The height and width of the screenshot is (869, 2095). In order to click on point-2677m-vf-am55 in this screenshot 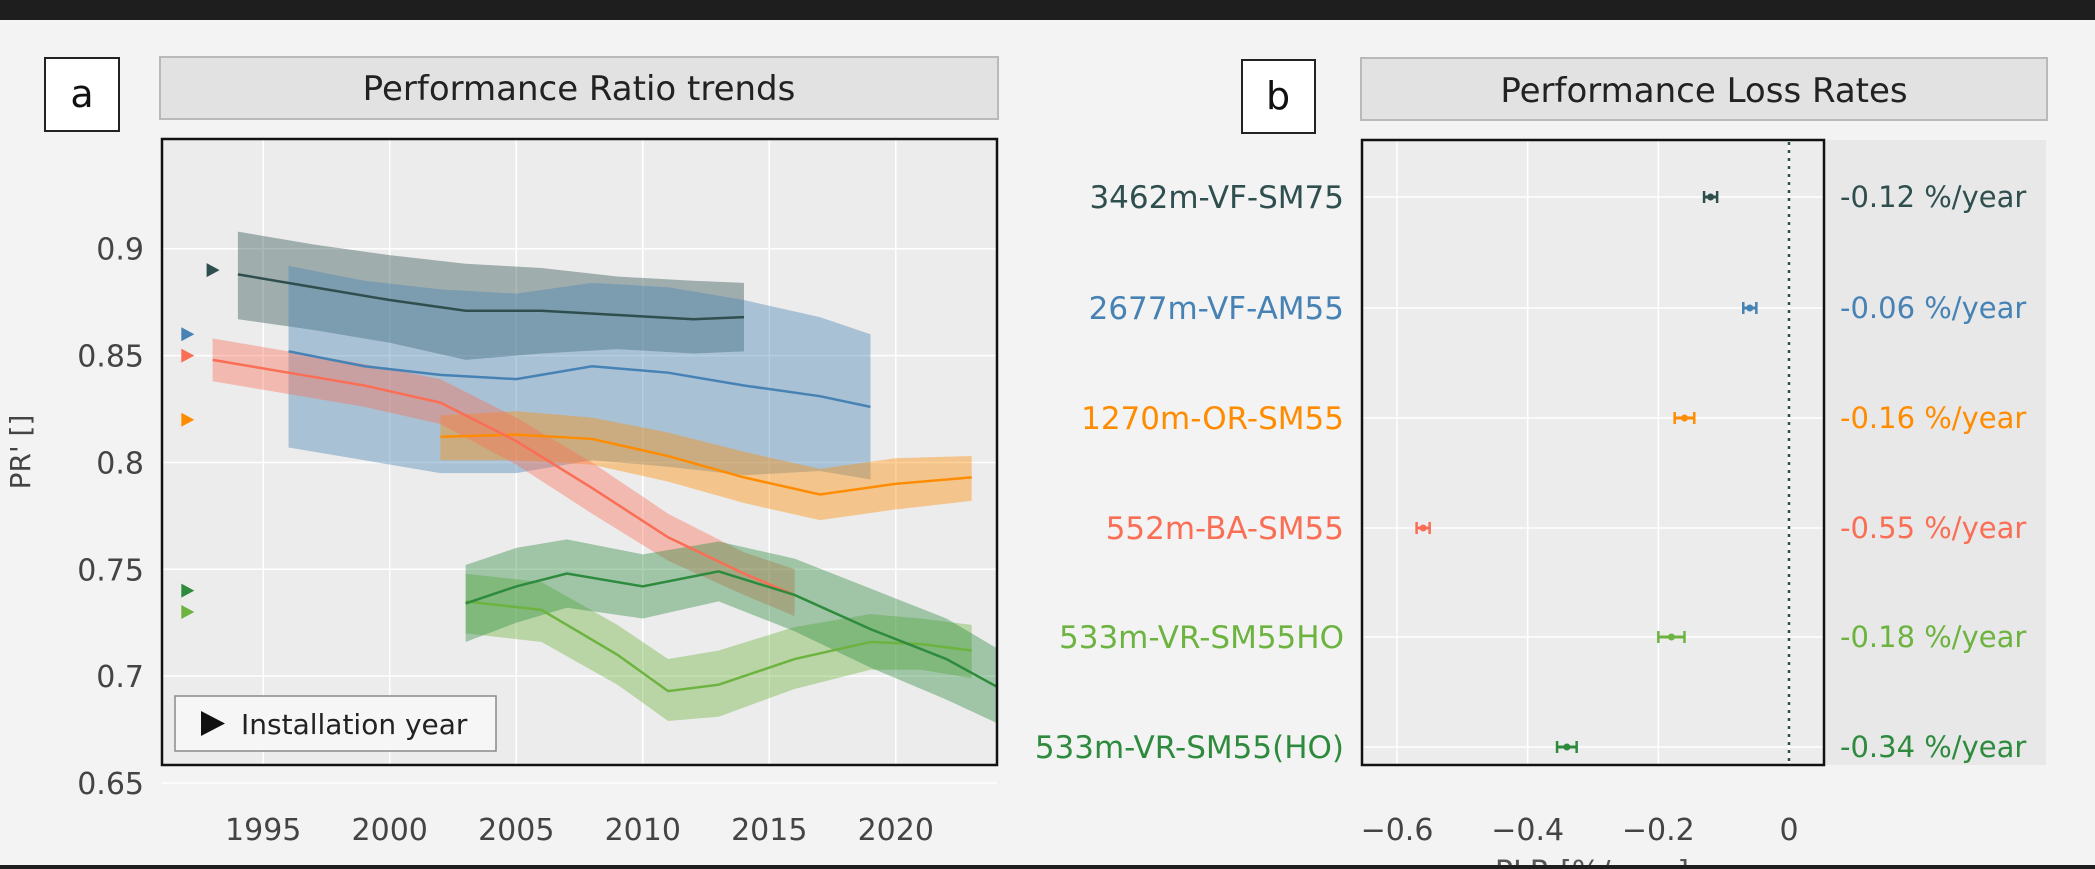, I will do `click(1750, 308)`.